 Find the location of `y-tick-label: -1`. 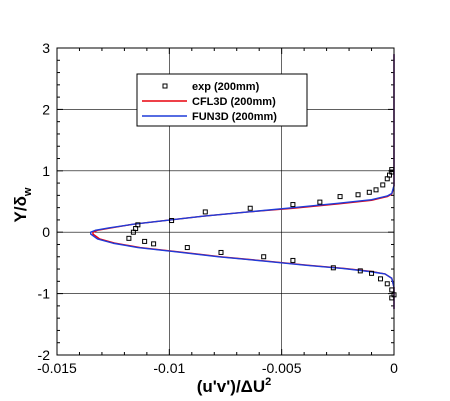

y-tick-label: -1 is located at coordinates (44, 294).